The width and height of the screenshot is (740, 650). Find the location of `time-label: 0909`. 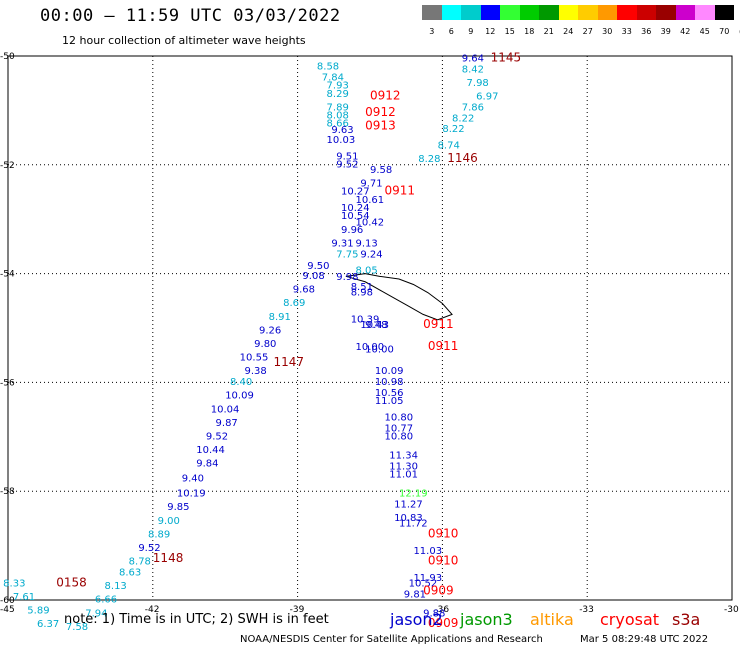

time-label: 0909 is located at coordinates (438, 591).